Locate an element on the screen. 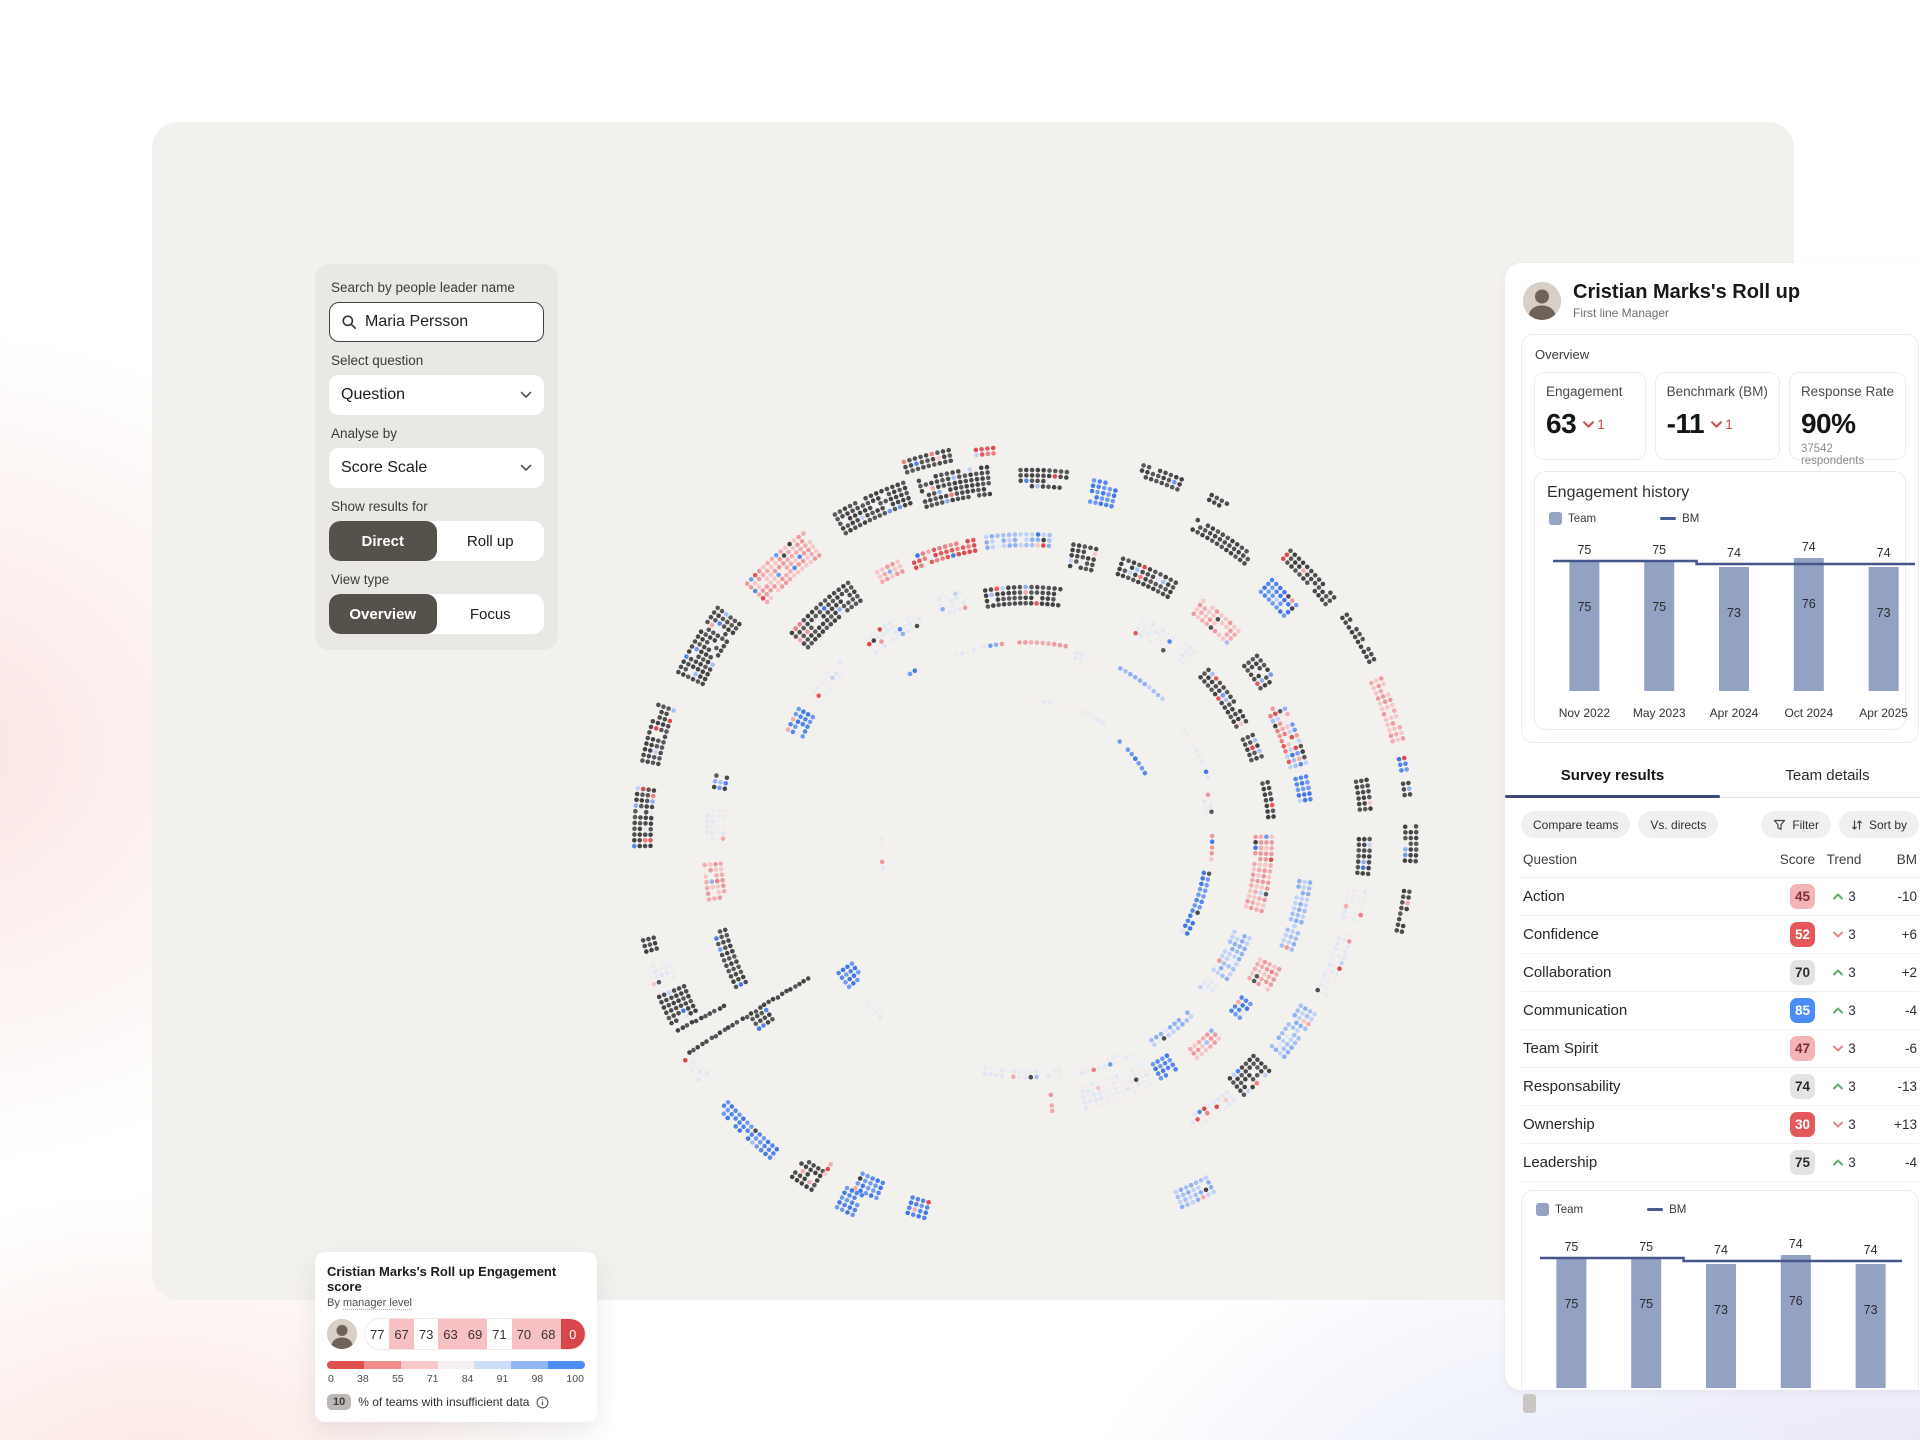 This screenshot has width=1920, height=1440. info-icon is located at coordinates (542, 1402).